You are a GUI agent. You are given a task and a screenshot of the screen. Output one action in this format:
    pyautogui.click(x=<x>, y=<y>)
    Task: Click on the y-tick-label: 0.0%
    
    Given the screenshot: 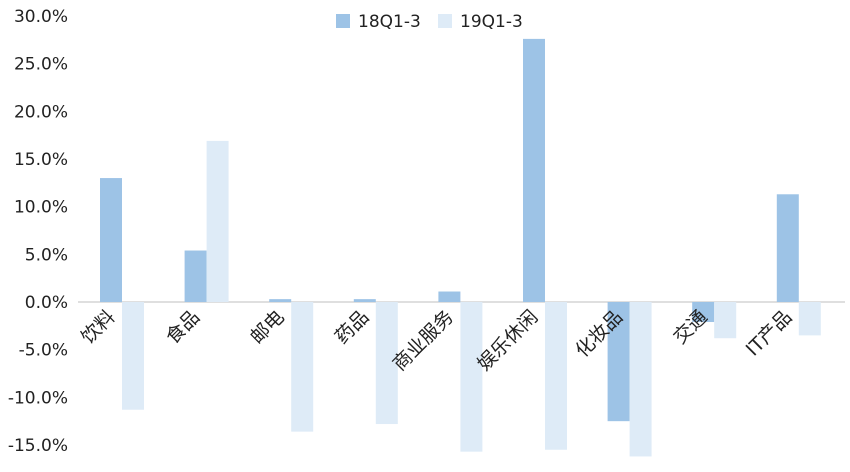 What is the action you would take?
    pyautogui.click(x=46, y=303)
    